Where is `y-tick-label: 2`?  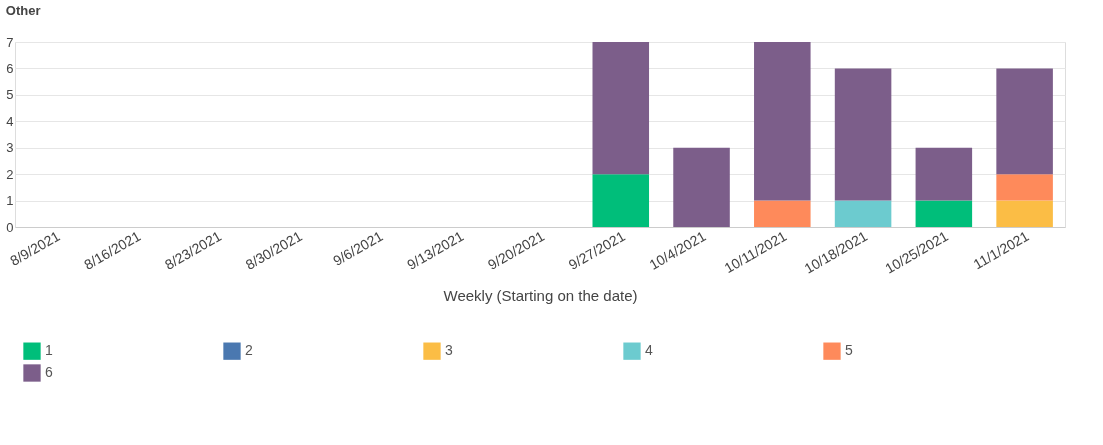 y-tick-label: 2 is located at coordinates (10, 174).